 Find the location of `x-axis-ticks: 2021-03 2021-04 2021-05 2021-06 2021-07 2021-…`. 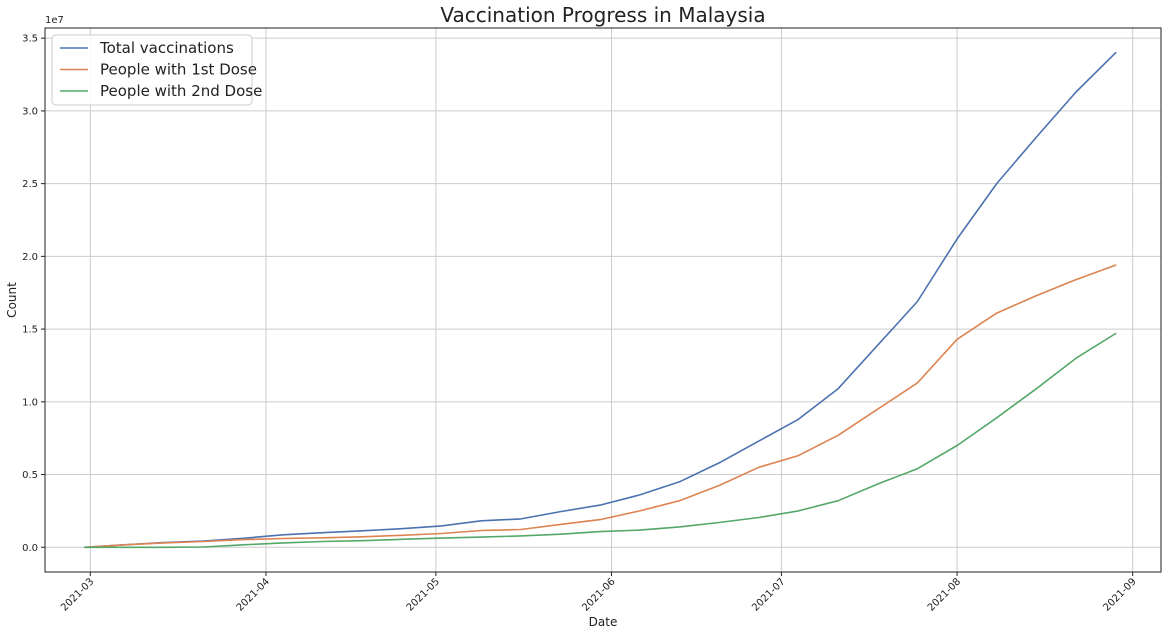

x-axis-ticks: 2021-03 2021-04 2021-05 2021-06 2021-07 2021-… is located at coordinates (599, 593).